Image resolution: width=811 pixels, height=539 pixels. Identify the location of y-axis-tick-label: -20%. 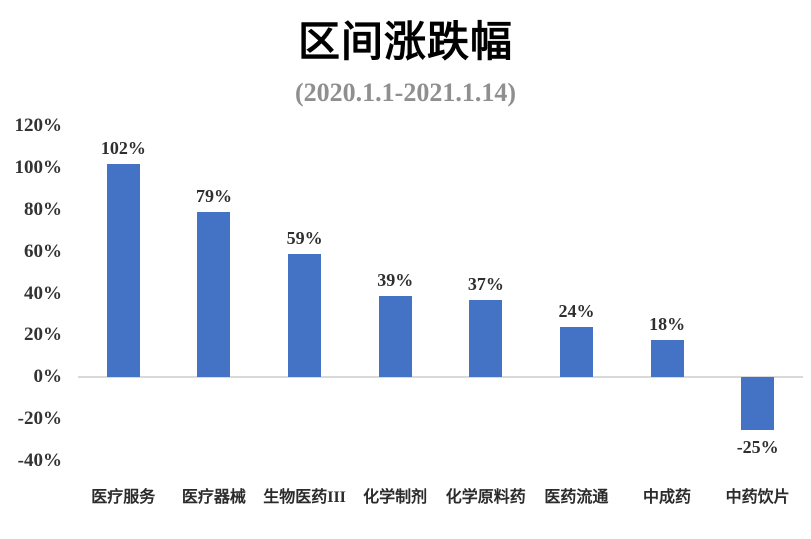
(39, 419).